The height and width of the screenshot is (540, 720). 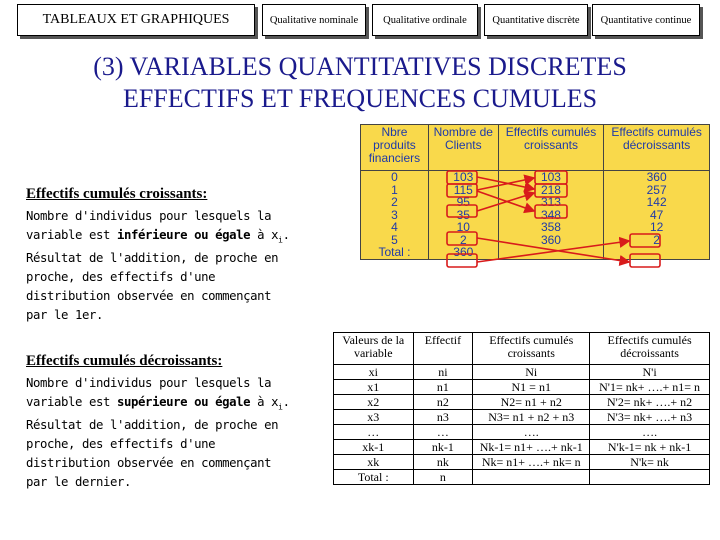 I want to click on t2-cell: n3, so click(x=443, y=417).